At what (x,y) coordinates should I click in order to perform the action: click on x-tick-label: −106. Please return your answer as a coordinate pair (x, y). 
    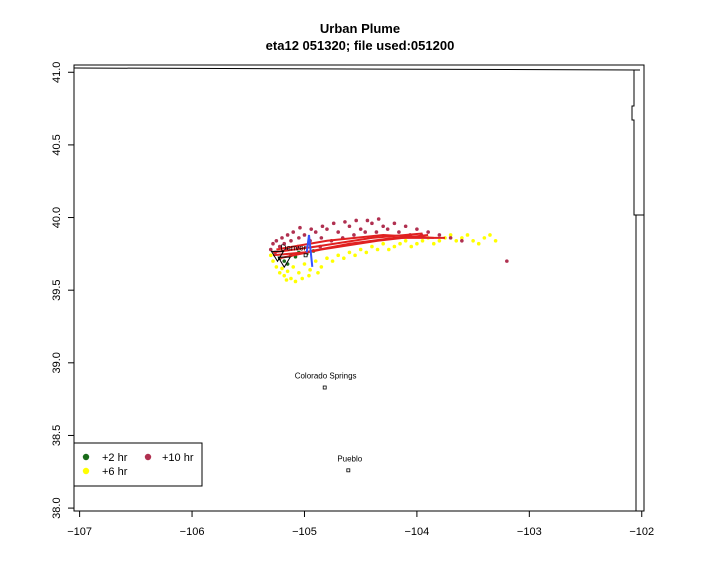
    Looking at the image, I should click on (192, 532).